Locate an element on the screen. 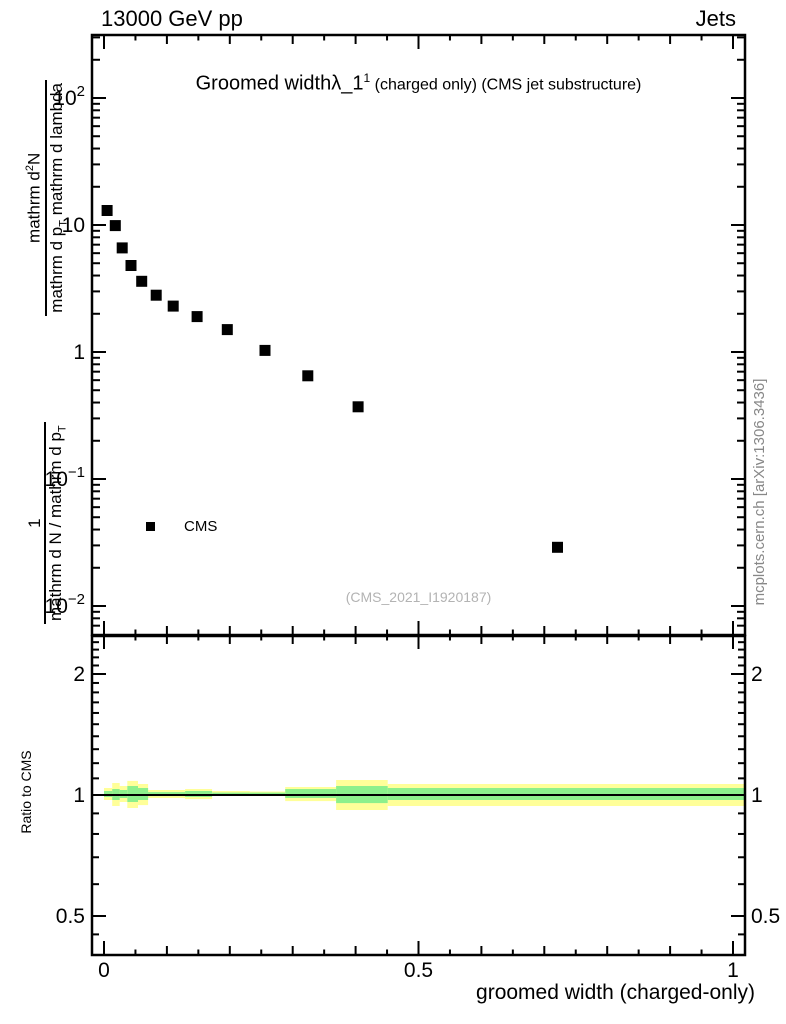  analysis-id-watermark: (CMS_2021_I1920187) is located at coordinates (418, 597).